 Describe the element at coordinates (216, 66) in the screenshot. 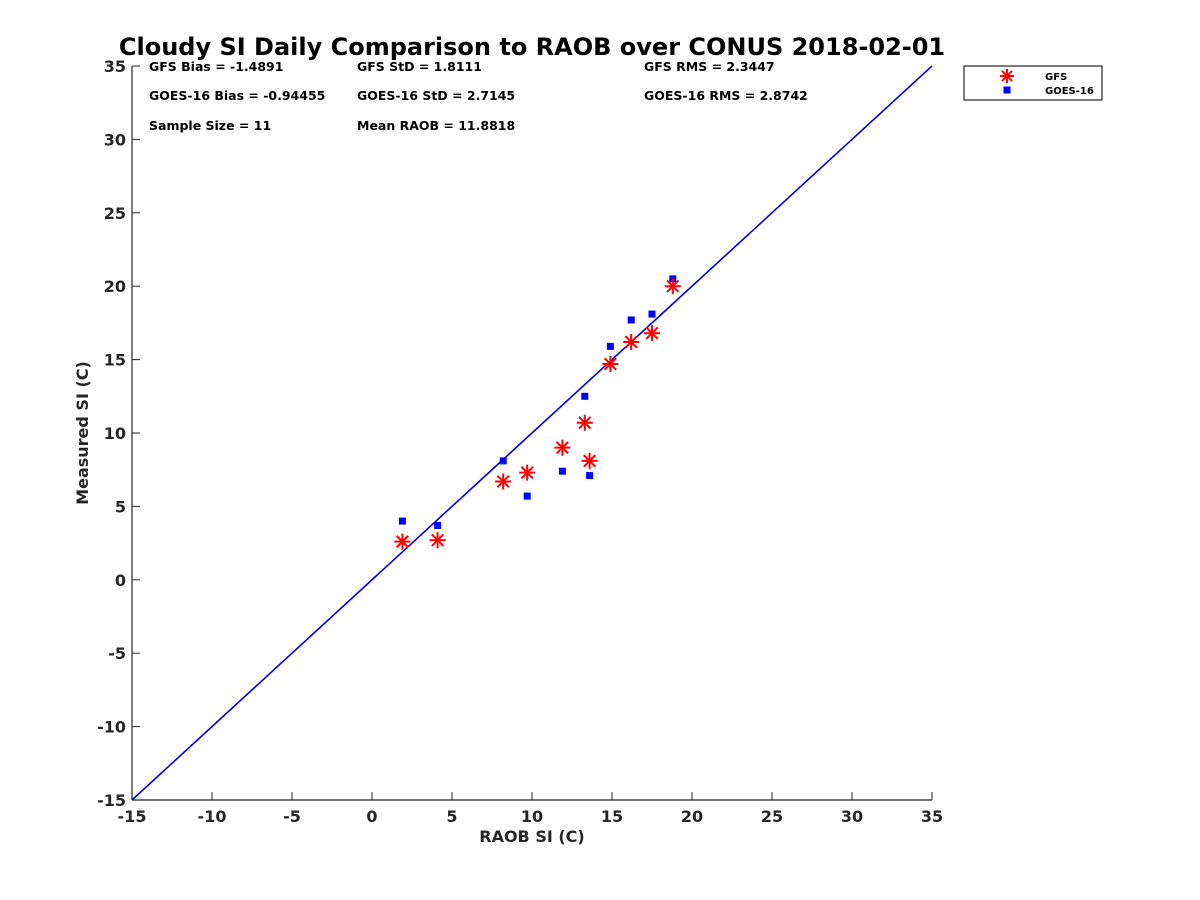

I see `stat-text: GFS Bias = -1.4891` at that location.